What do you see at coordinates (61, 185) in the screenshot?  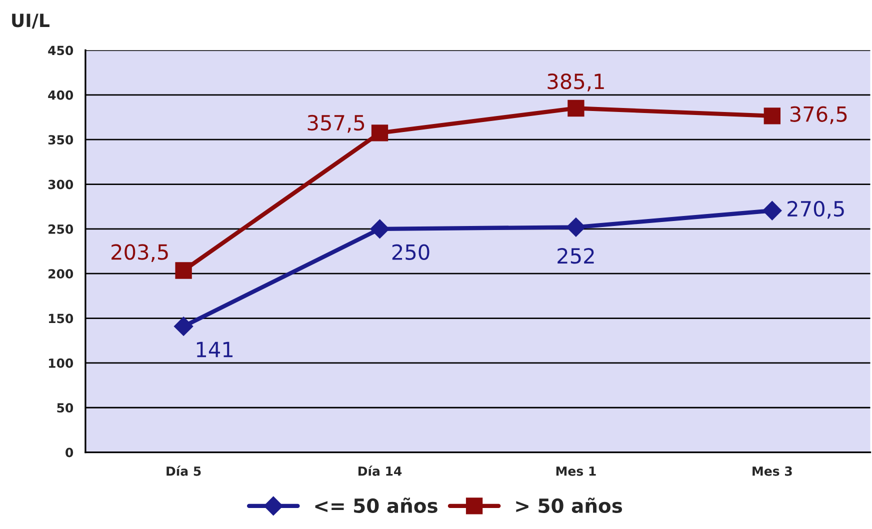 I see `y-tick-label: 300` at bounding box center [61, 185].